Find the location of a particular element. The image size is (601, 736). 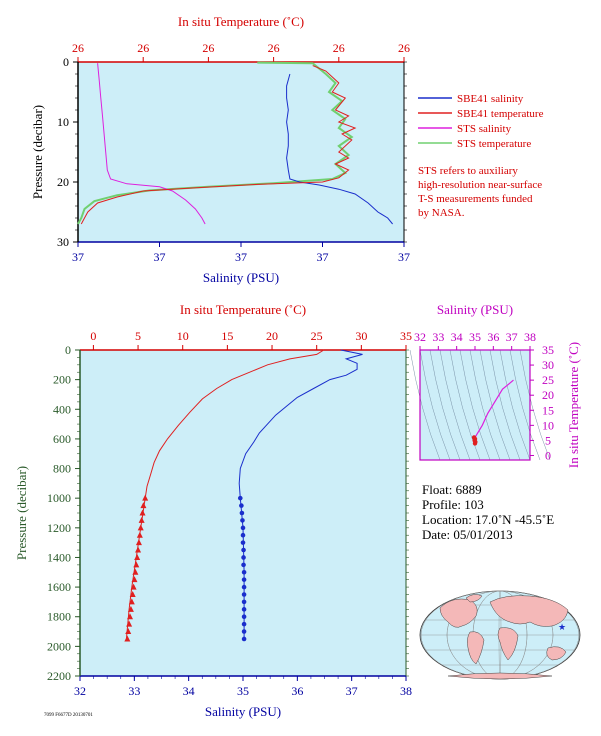

legend-label: STS temperature is located at coordinates (494, 144).